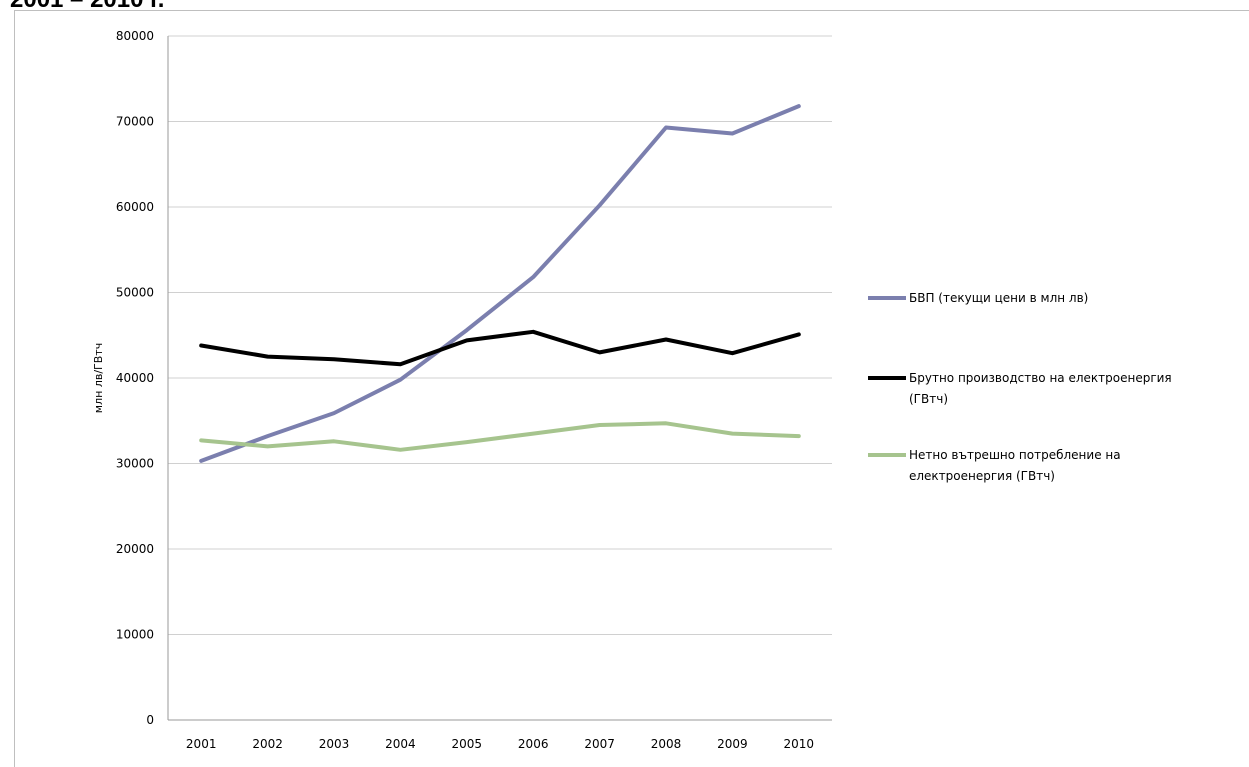 The width and height of the screenshot is (1249, 767). I want to click on y-tick-label: 20000, so click(135, 549).